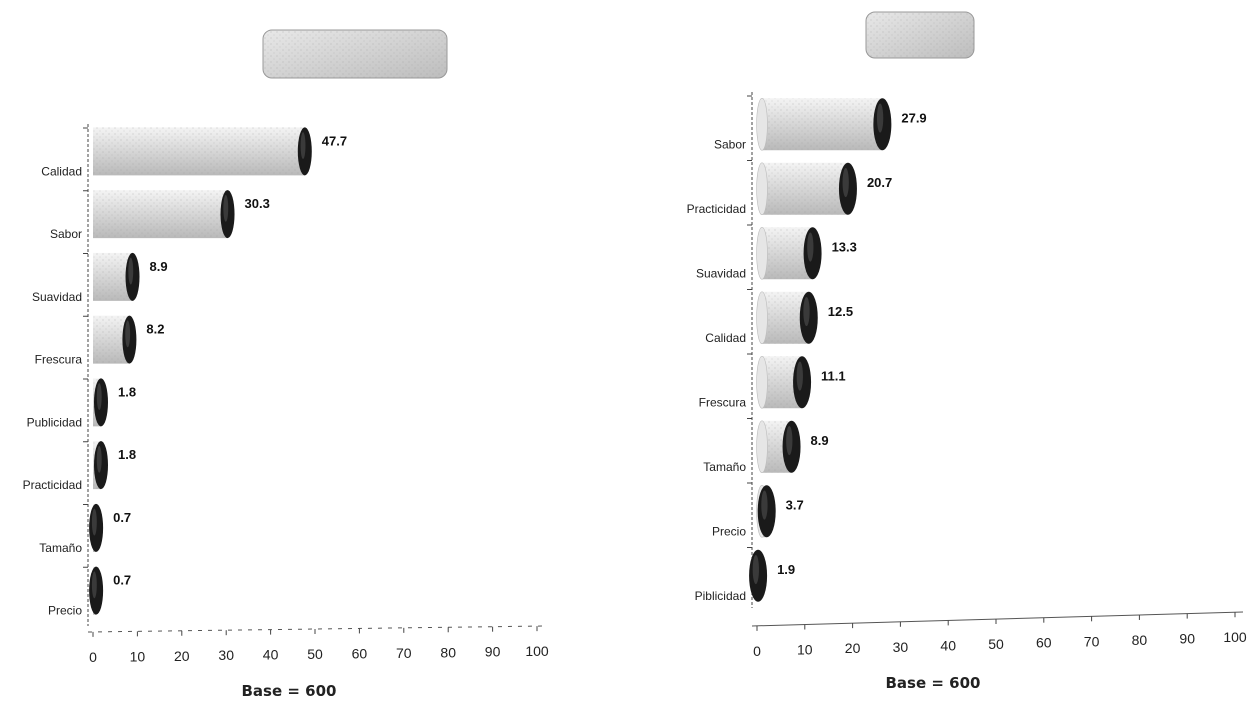 The width and height of the screenshot is (1251, 709). I want to click on data-label: 20.7, so click(879, 182).